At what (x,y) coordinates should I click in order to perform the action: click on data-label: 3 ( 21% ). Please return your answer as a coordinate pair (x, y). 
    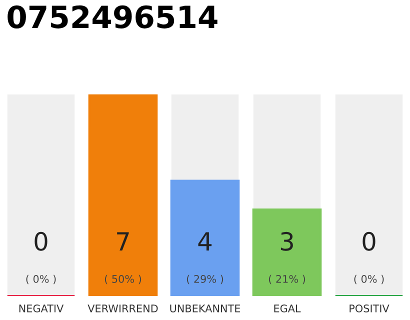
    Looking at the image, I should click on (287, 258).